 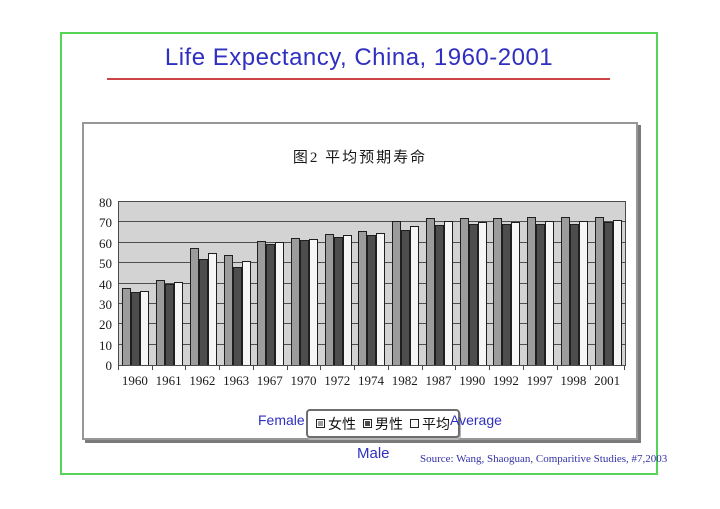 I want to click on x-tick-label-1990: 1990, so click(x=472, y=380).